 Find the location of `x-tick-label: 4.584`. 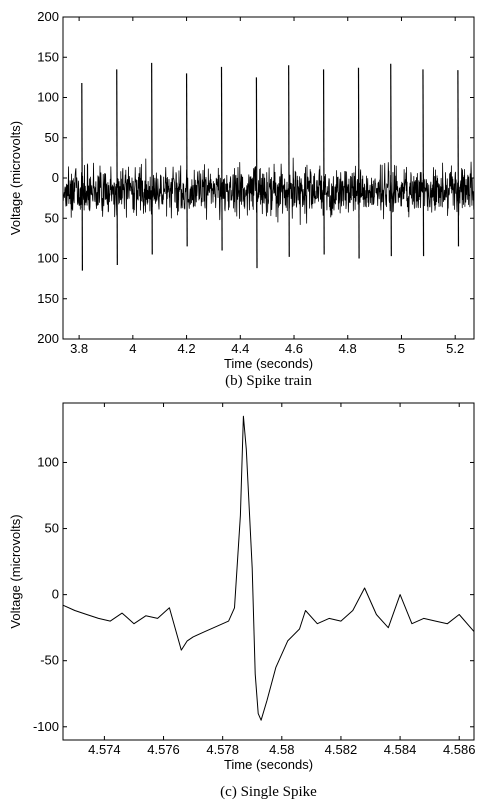

x-tick-label: 4.584 is located at coordinates (400, 749).